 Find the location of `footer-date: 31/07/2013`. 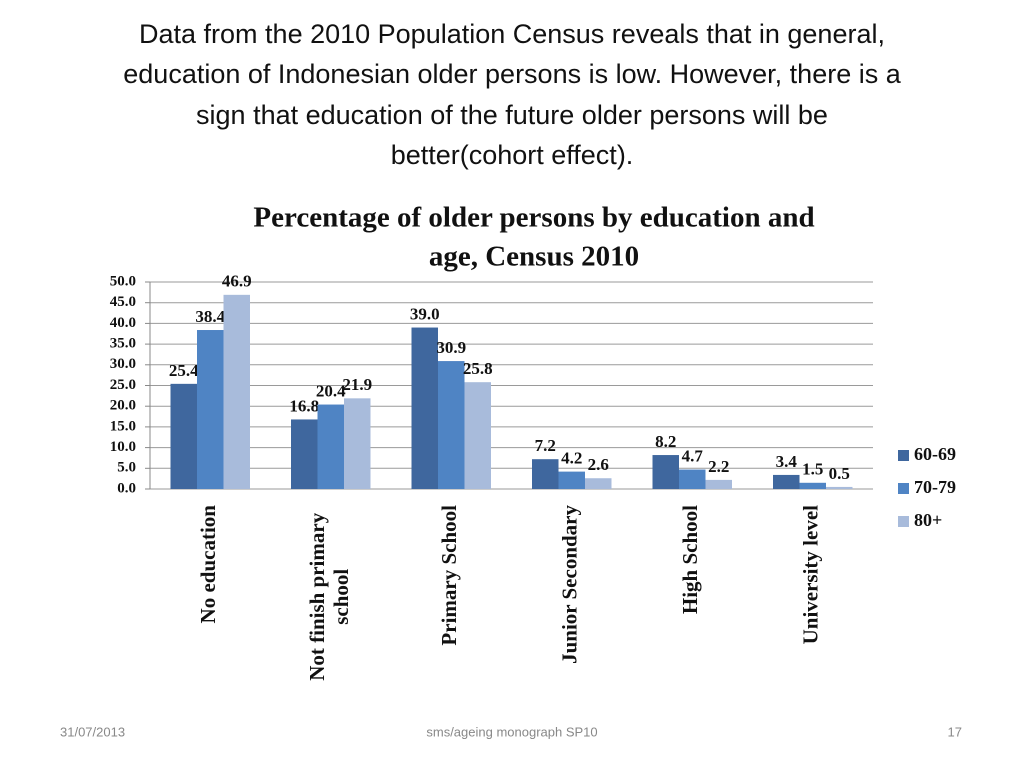

footer-date: 31/07/2013 is located at coordinates (92, 731).